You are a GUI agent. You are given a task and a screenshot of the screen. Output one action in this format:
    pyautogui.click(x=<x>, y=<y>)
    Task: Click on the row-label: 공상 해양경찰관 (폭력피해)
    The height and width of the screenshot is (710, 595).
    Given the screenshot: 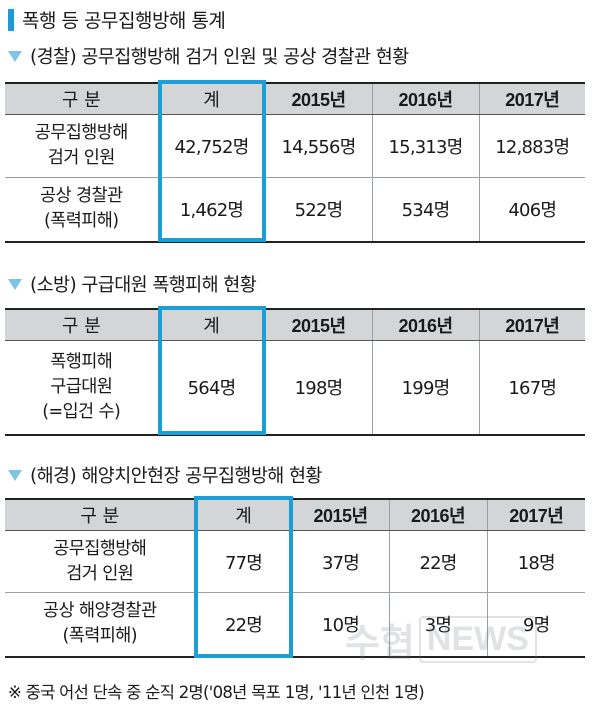 What is the action you would take?
    pyautogui.click(x=100, y=624)
    